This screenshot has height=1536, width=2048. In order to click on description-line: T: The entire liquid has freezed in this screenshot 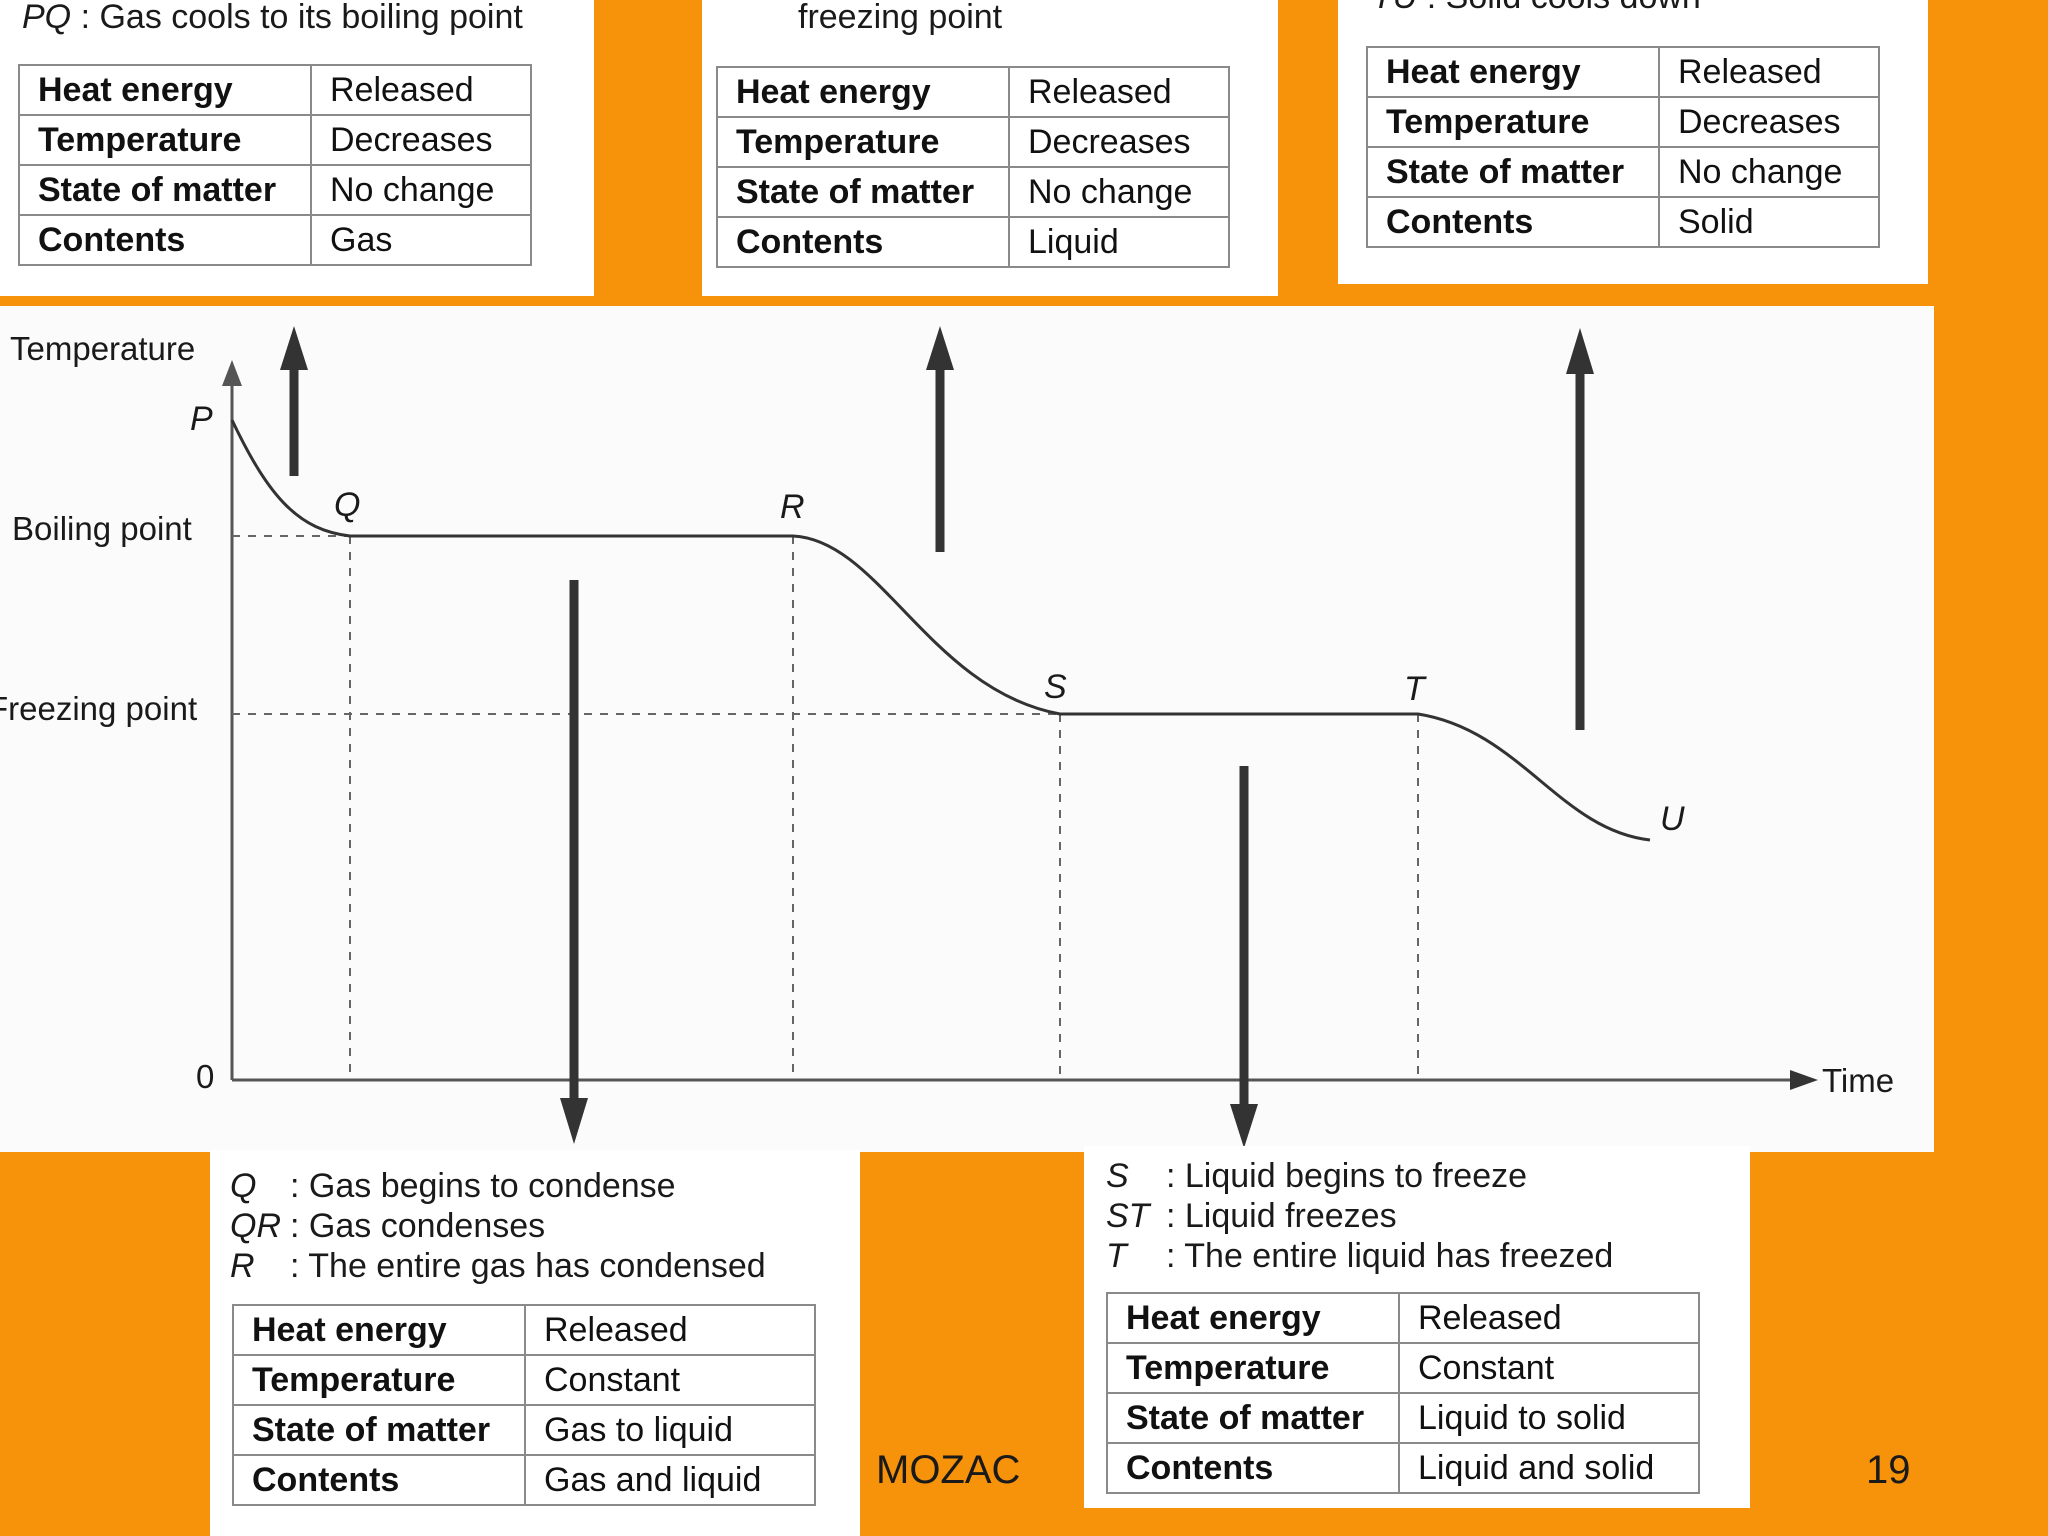, I will do `click(1359, 1256)`.